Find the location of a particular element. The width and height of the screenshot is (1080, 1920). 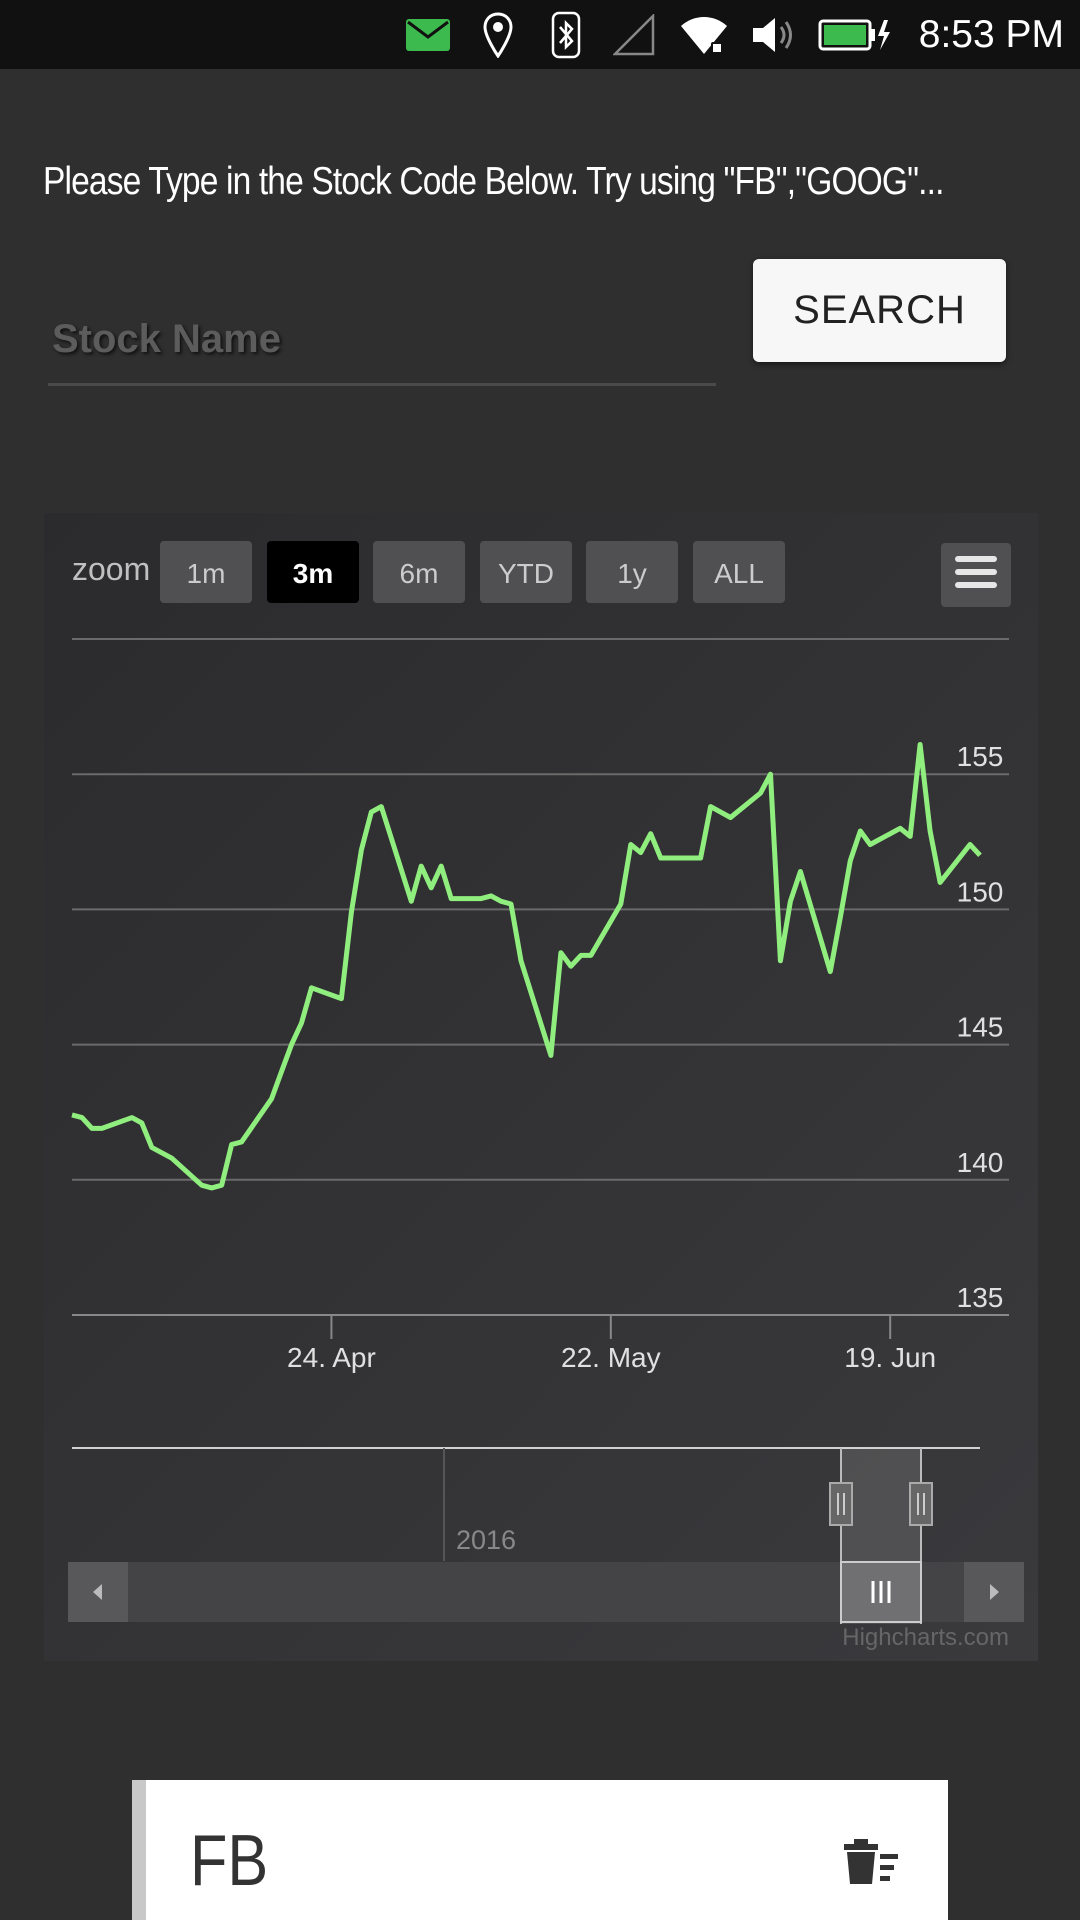

volume-icon is located at coordinates (774, 34).